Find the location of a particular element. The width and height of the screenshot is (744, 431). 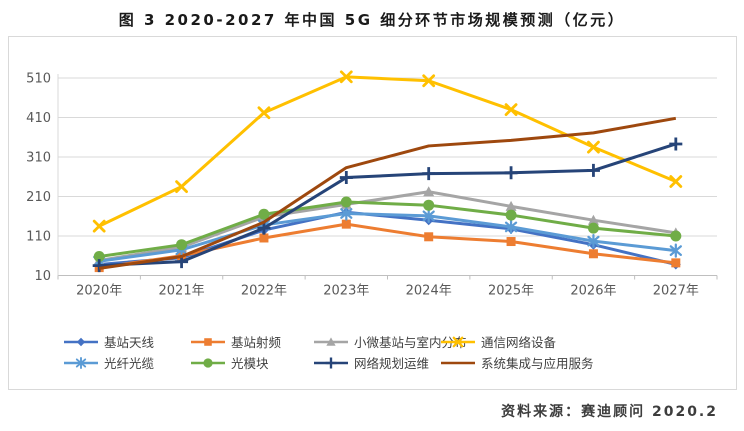

legend-swatch-circle-icon is located at coordinates (208, 362).